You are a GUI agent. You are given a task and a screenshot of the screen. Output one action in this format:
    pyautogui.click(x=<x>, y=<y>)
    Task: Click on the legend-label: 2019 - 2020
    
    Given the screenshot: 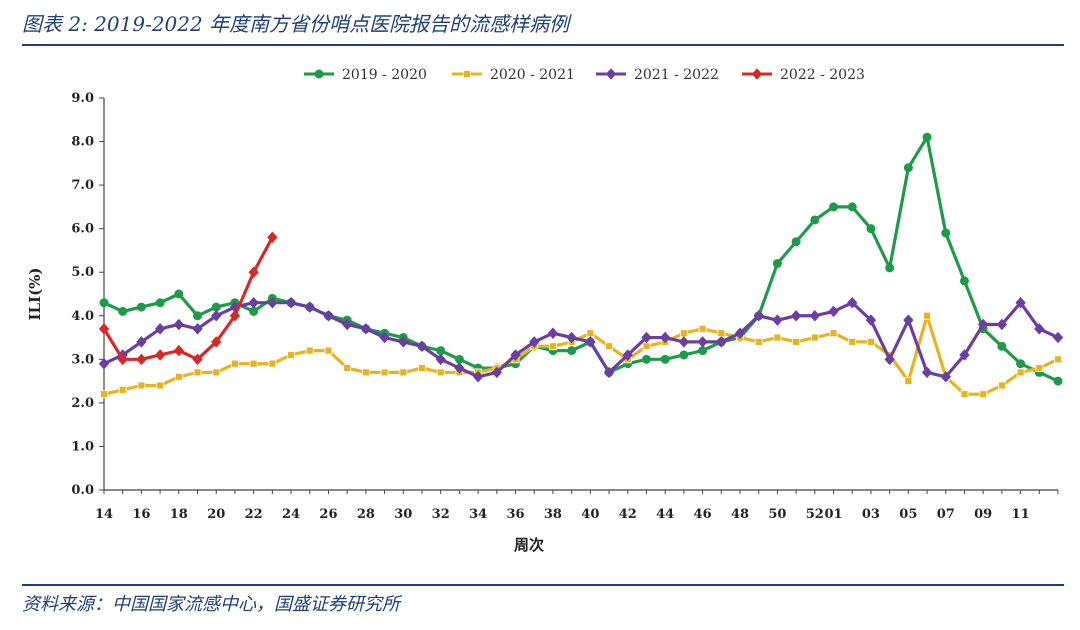 What is the action you would take?
    pyautogui.click(x=384, y=75)
    